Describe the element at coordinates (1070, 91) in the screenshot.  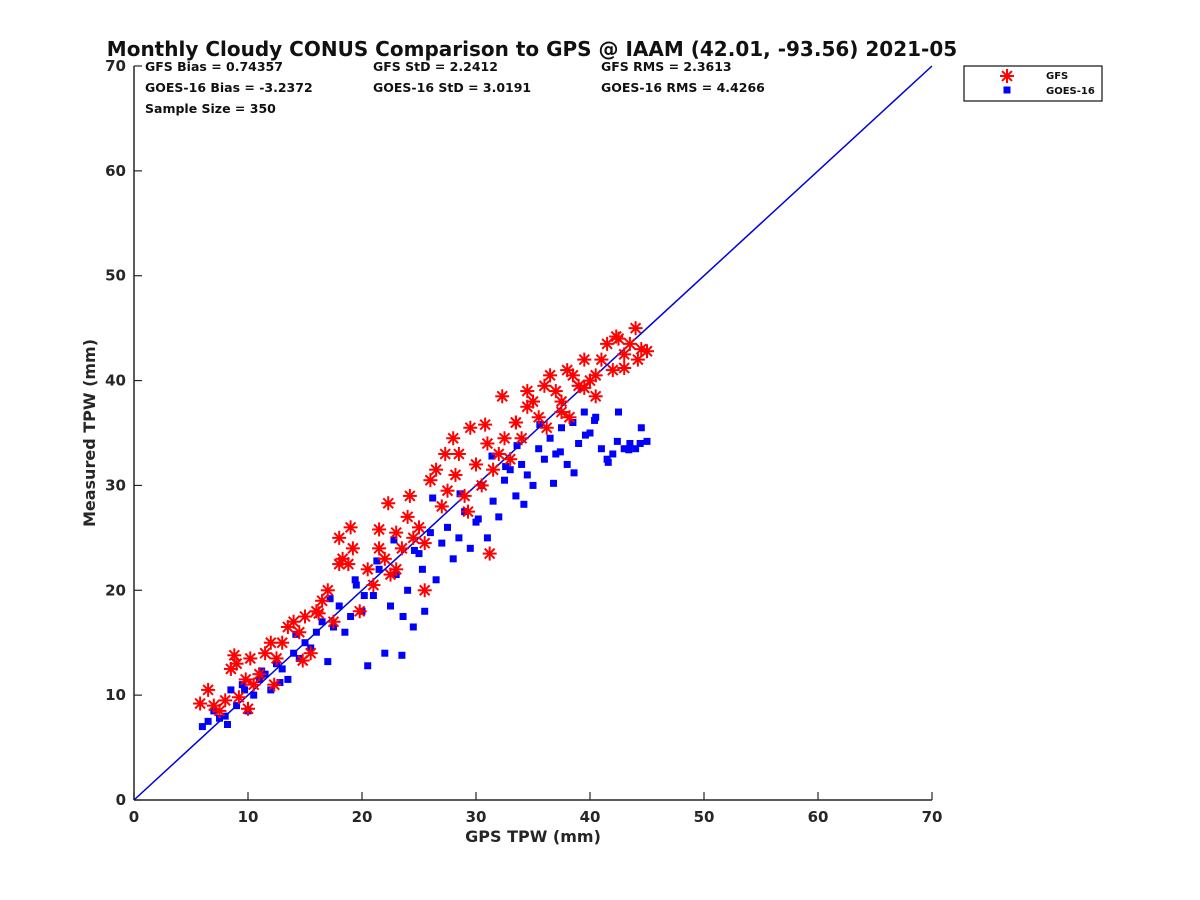
I see `legend-label-goes: GOES-16` at that location.